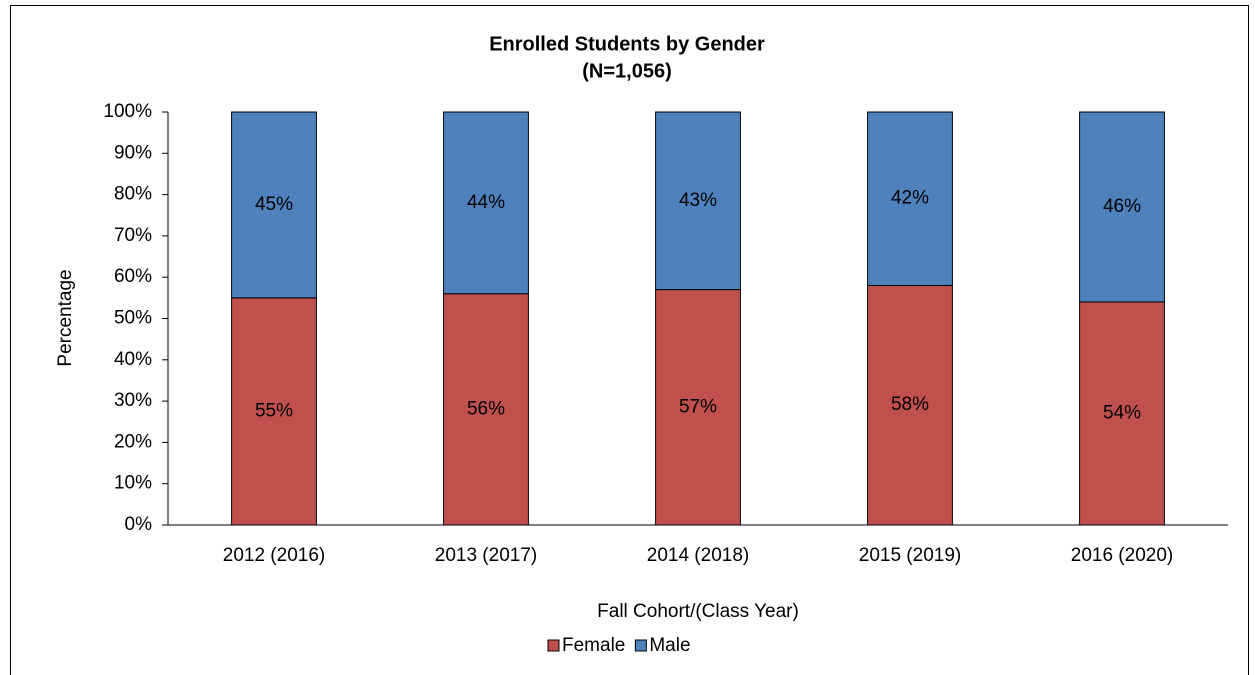 The height and width of the screenshot is (675, 1255). Describe the element at coordinates (133, 276) in the screenshot. I see `y-tick-label: 60%` at that location.